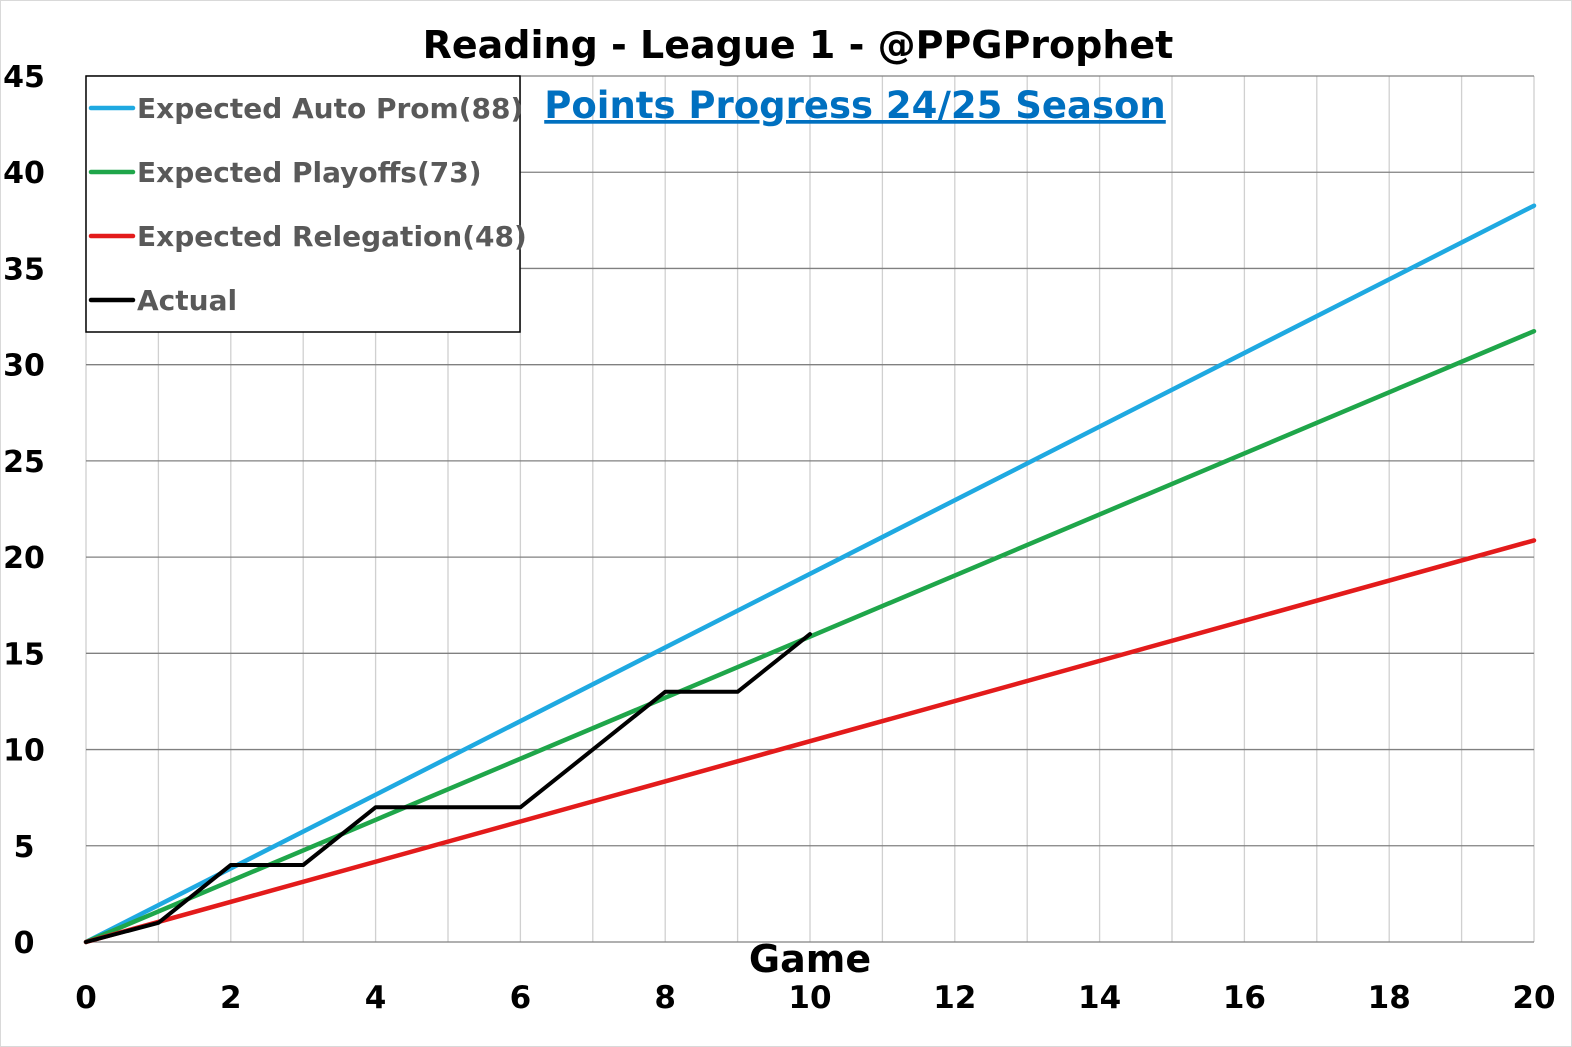 The image size is (1572, 1047). I want to click on y-tick-label: 10, so click(24, 751).